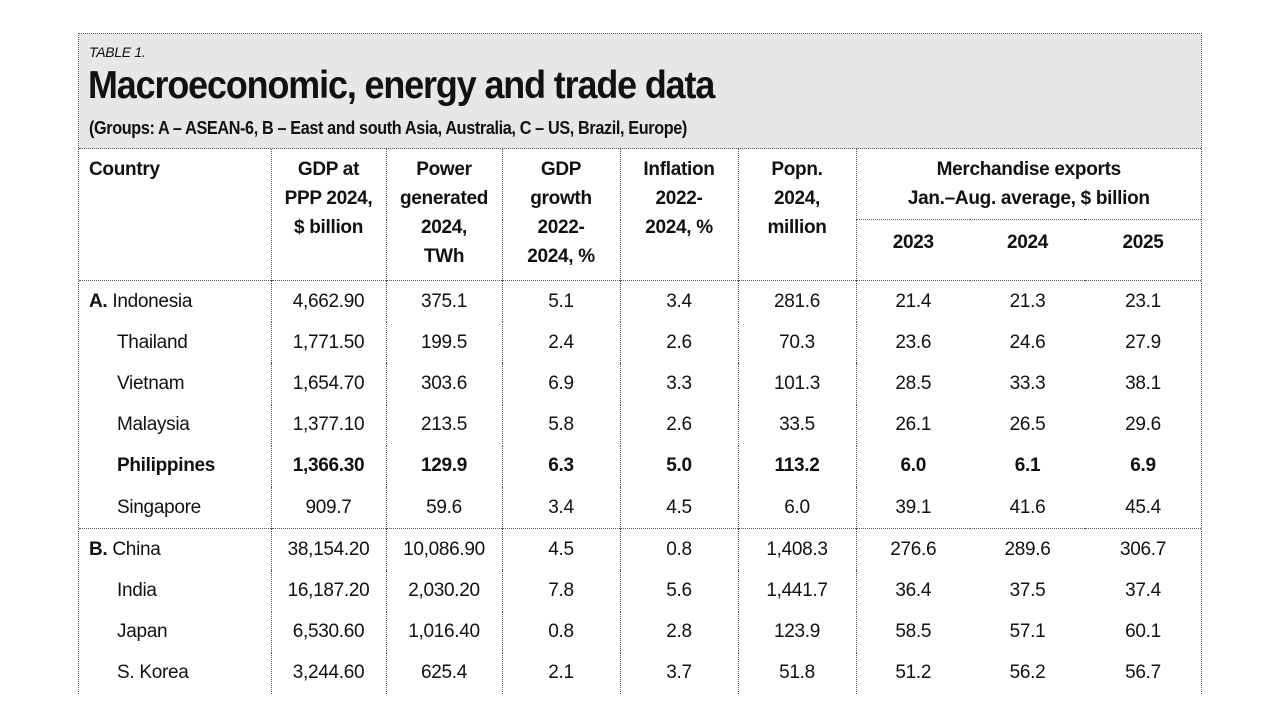 The height and width of the screenshot is (720, 1280). I want to click on gdp-growth-cell: 3.4, so click(561, 507).